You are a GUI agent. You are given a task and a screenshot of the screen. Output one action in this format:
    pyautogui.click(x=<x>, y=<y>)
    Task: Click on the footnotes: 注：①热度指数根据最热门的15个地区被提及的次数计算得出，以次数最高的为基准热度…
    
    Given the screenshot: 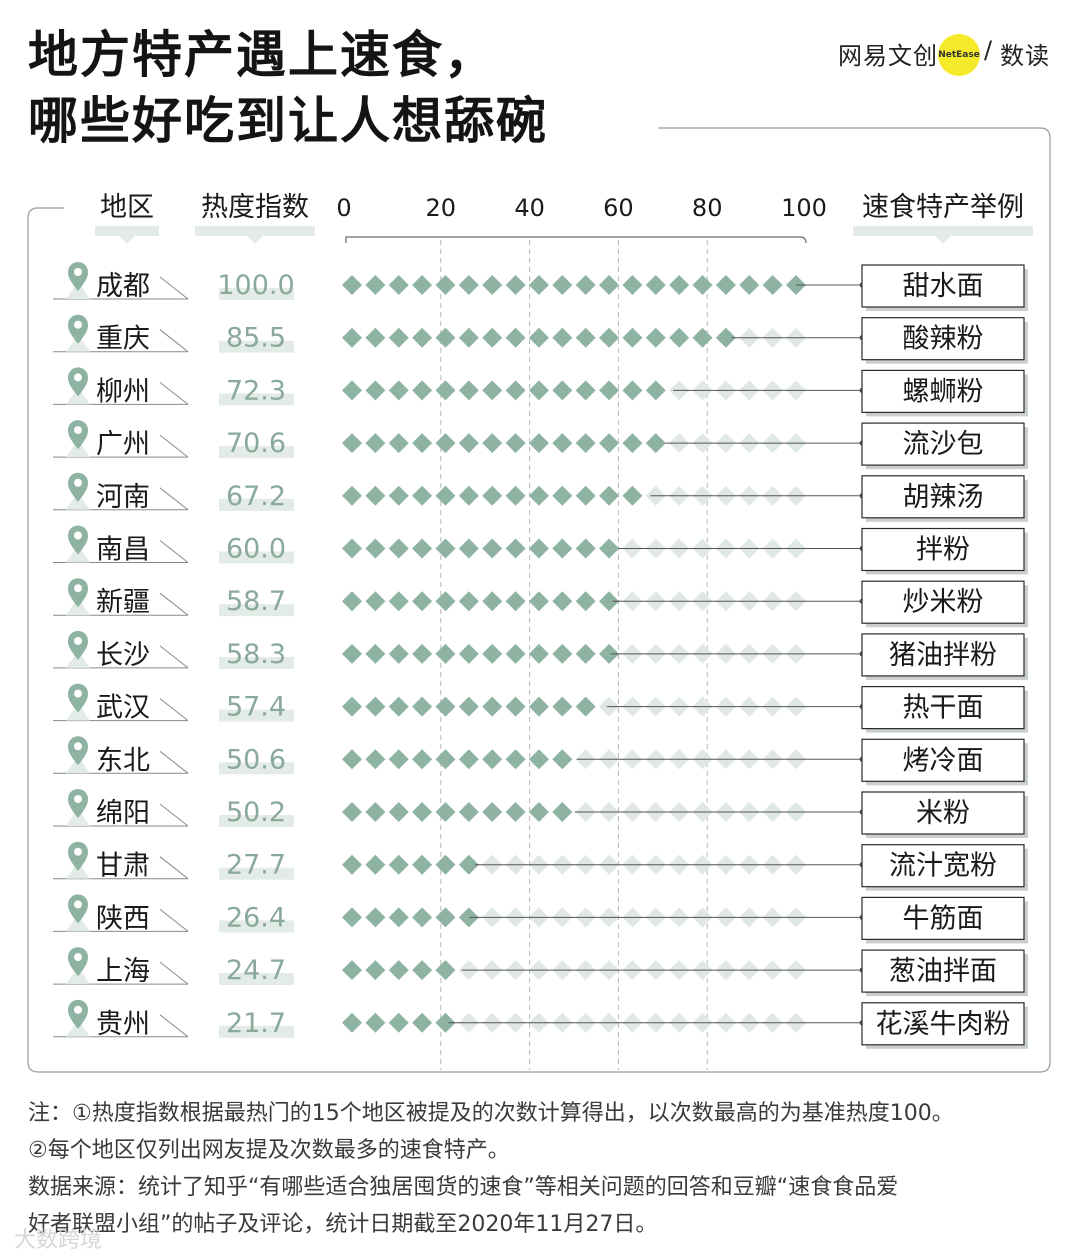 What is the action you would take?
    pyautogui.click(x=543, y=1169)
    